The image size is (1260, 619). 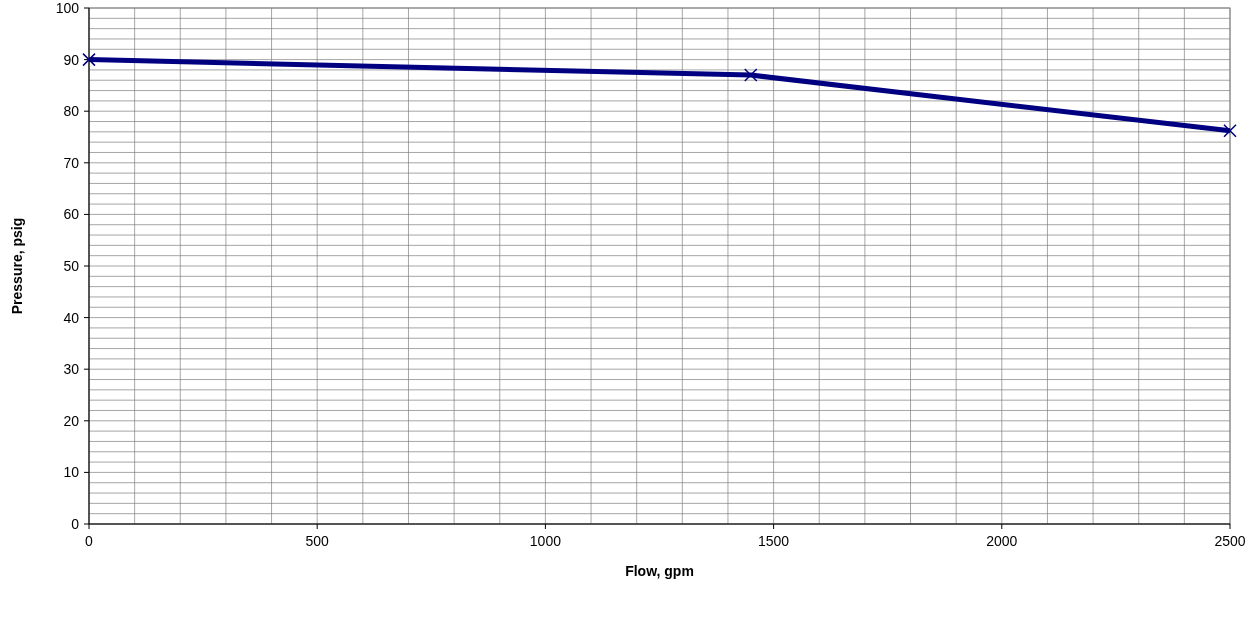 What do you see at coordinates (71, 214) in the screenshot?
I see `y-tick-label: 60` at bounding box center [71, 214].